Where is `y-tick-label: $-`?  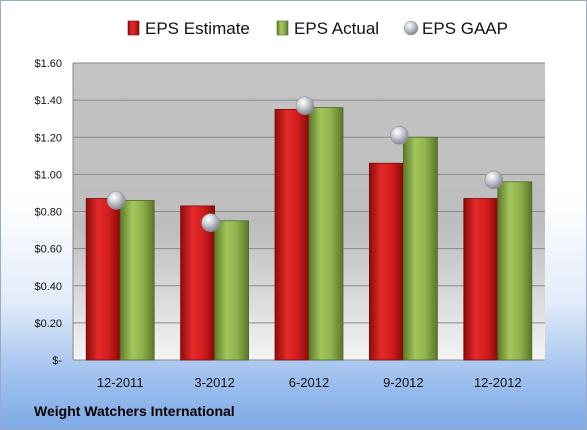
y-tick-label: $- is located at coordinates (57, 361).